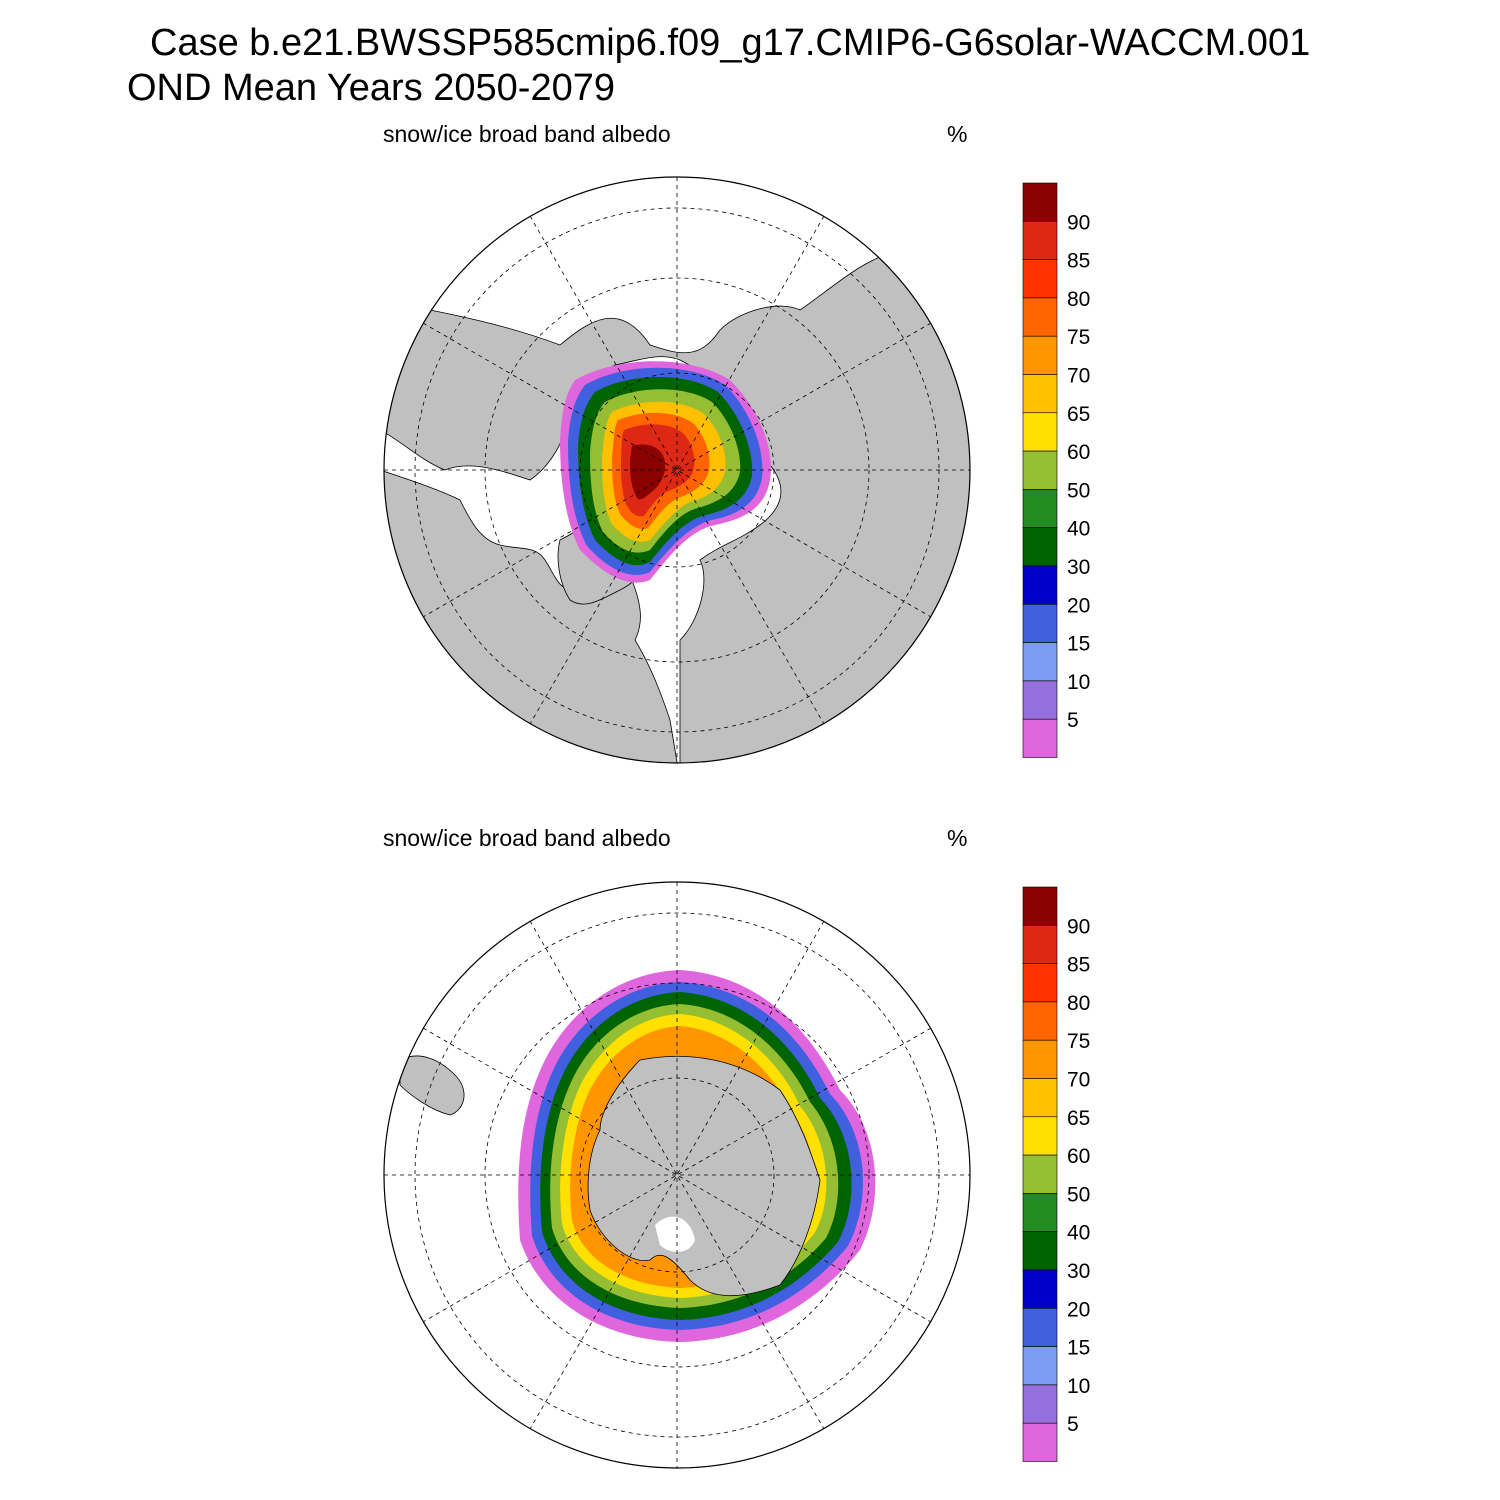 The image size is (1500, 1500). I want to click on north-colorbar-tick-label: 60, so click(1078, 452).